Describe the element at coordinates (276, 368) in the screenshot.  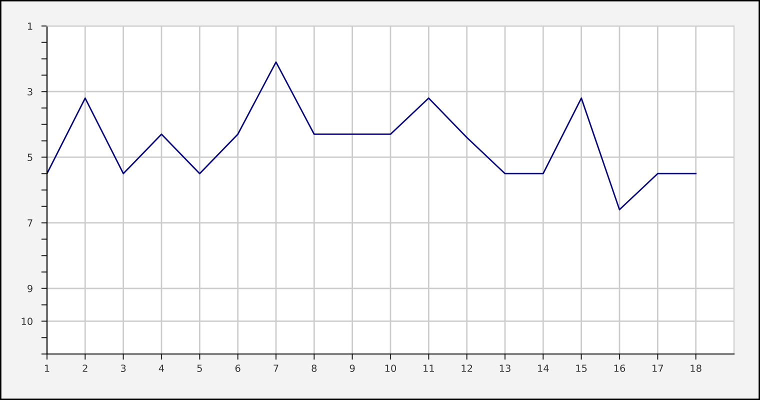
I see `x-tick-label: 7` at that location.